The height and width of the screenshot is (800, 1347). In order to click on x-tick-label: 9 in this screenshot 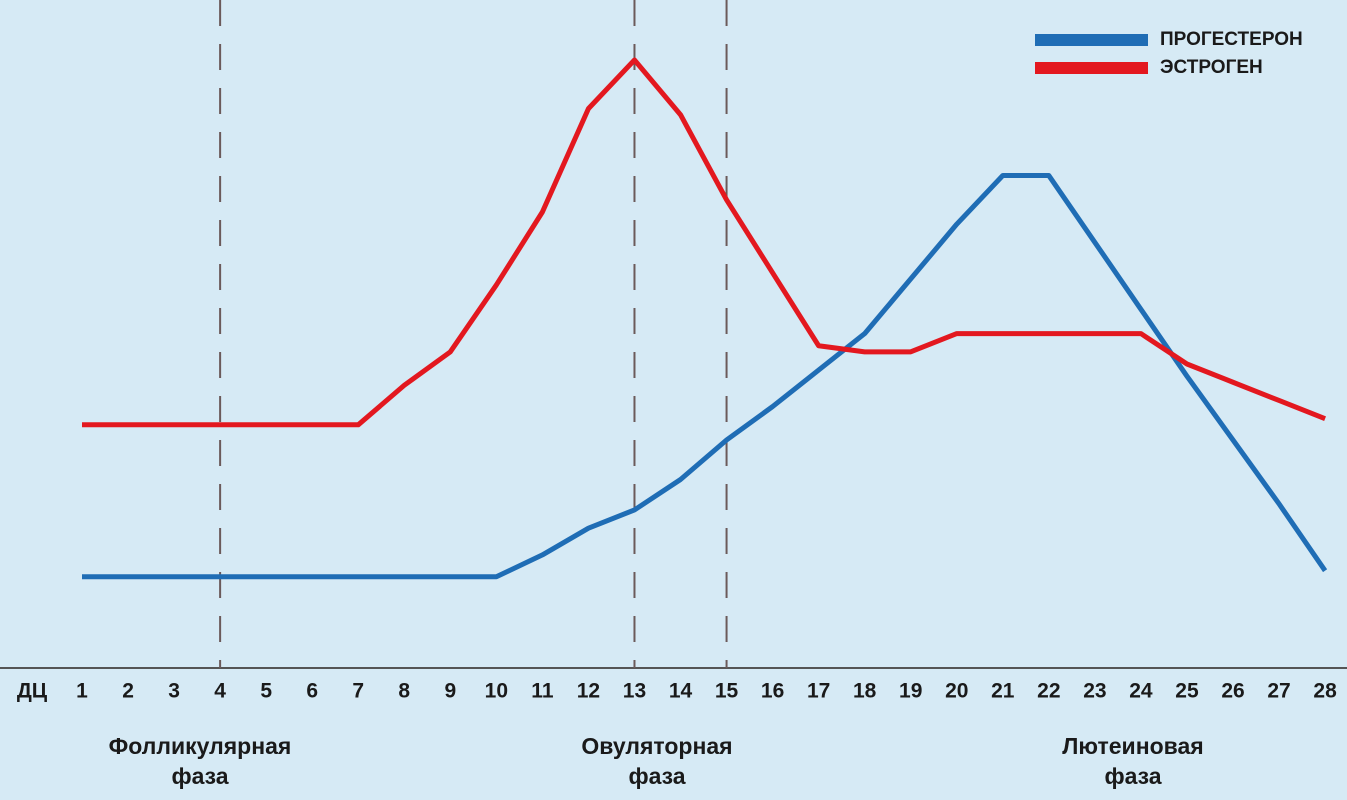, I will do `click(450, 691)`.